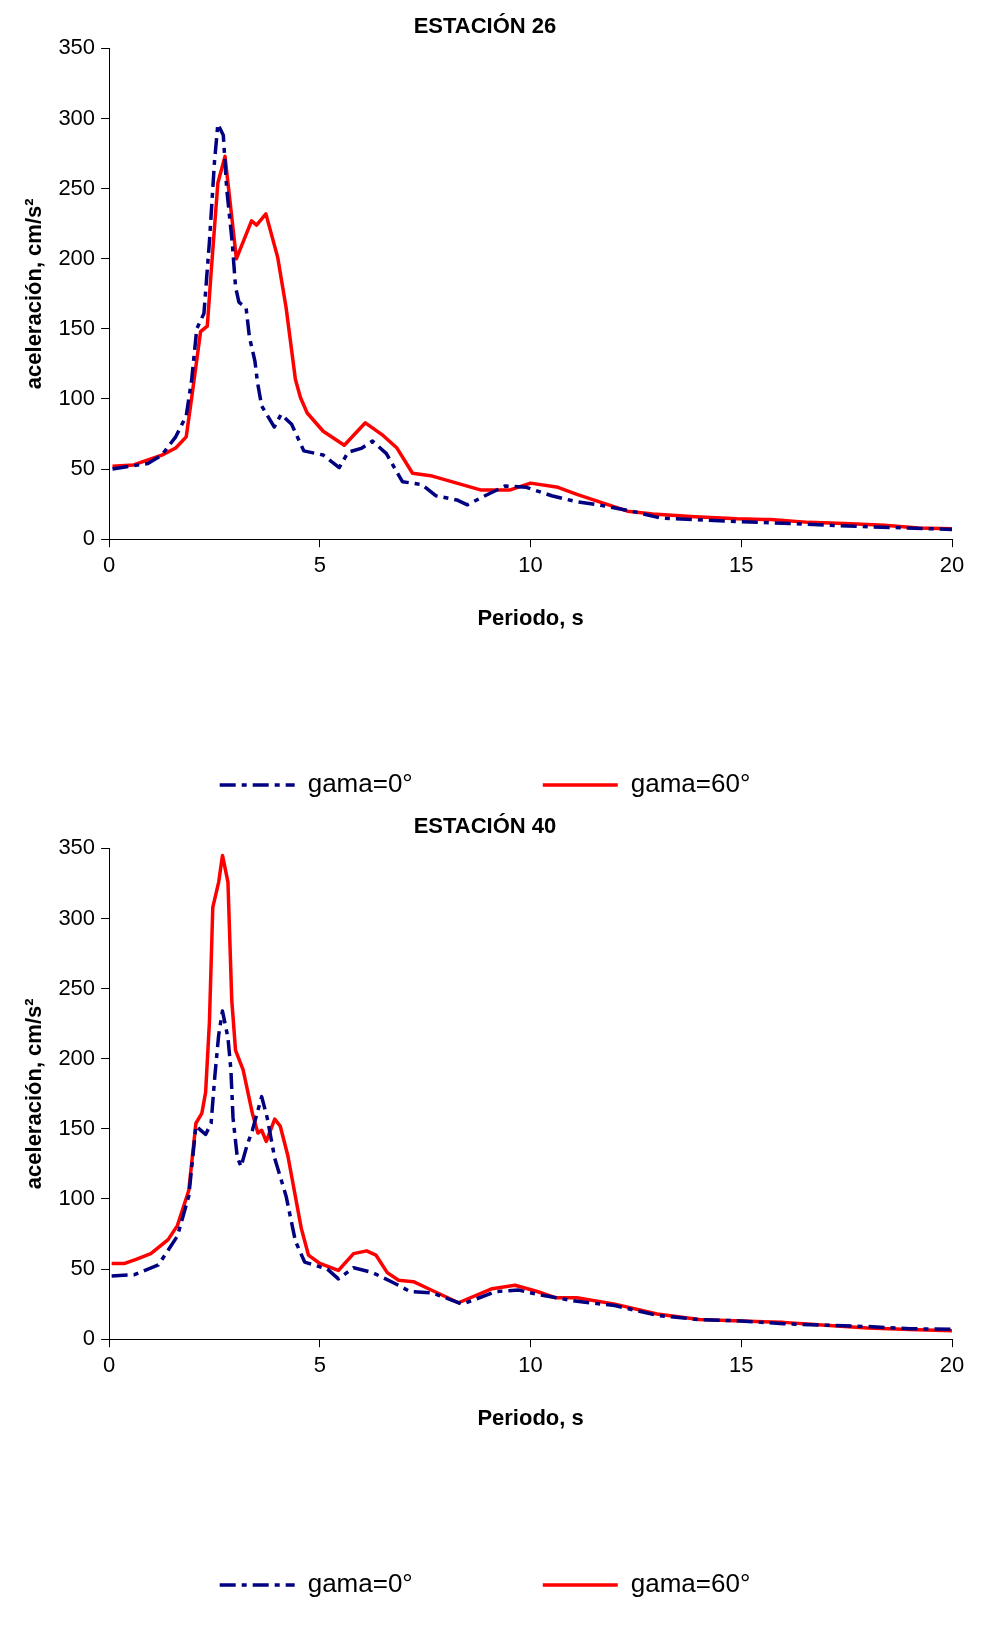  Describe the element at coordinates (485, 26) in the screenshot. I see `chart-title: ESTACIÓN 26` at that location.